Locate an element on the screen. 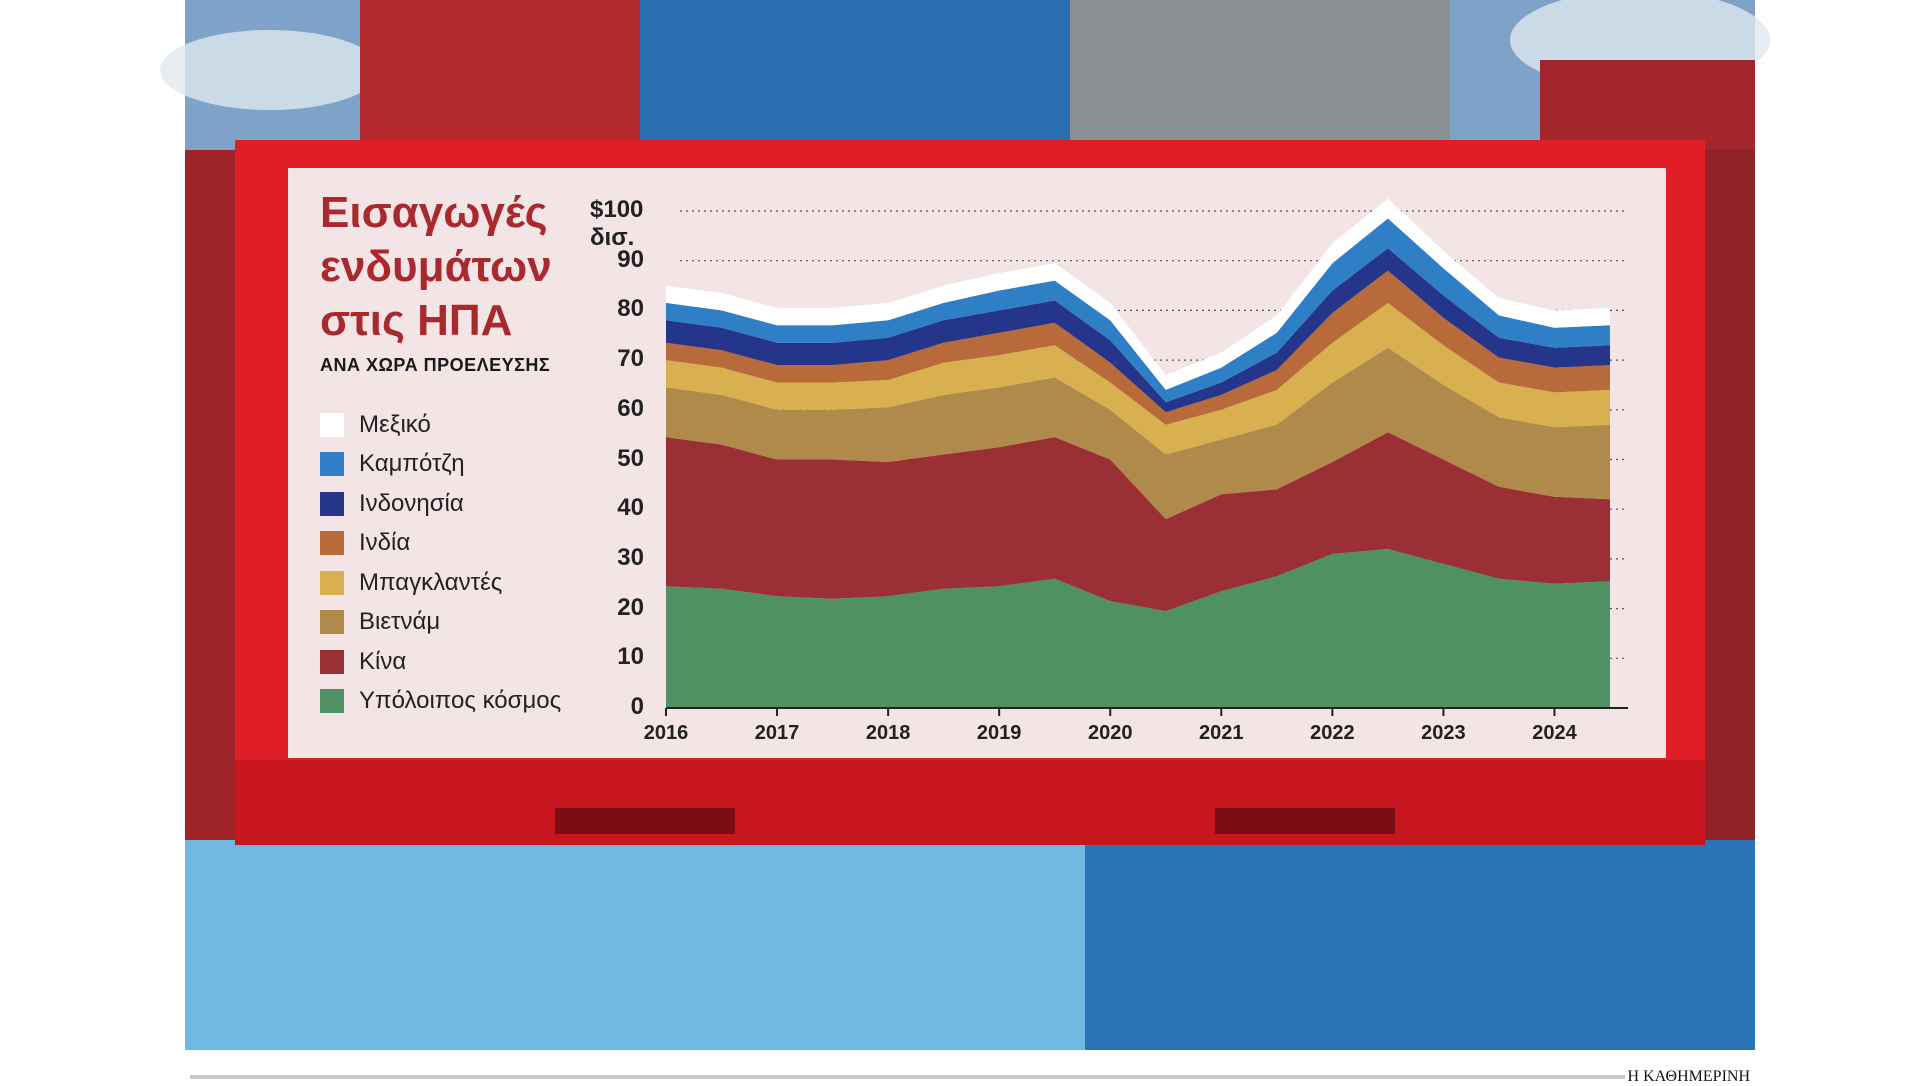  legend-item: Καμπότζη is located at coordinates (440, 465).